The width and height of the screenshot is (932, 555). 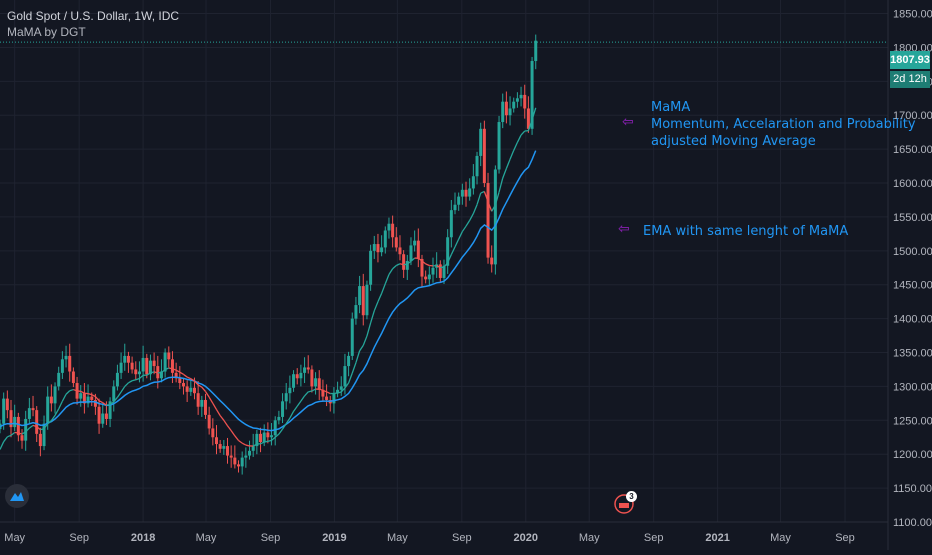 What do you see at coordinates (910, 79) in the screenshot?
I see `bar-countdown-badge: 2d 12h` at bounding box center [910, 79].